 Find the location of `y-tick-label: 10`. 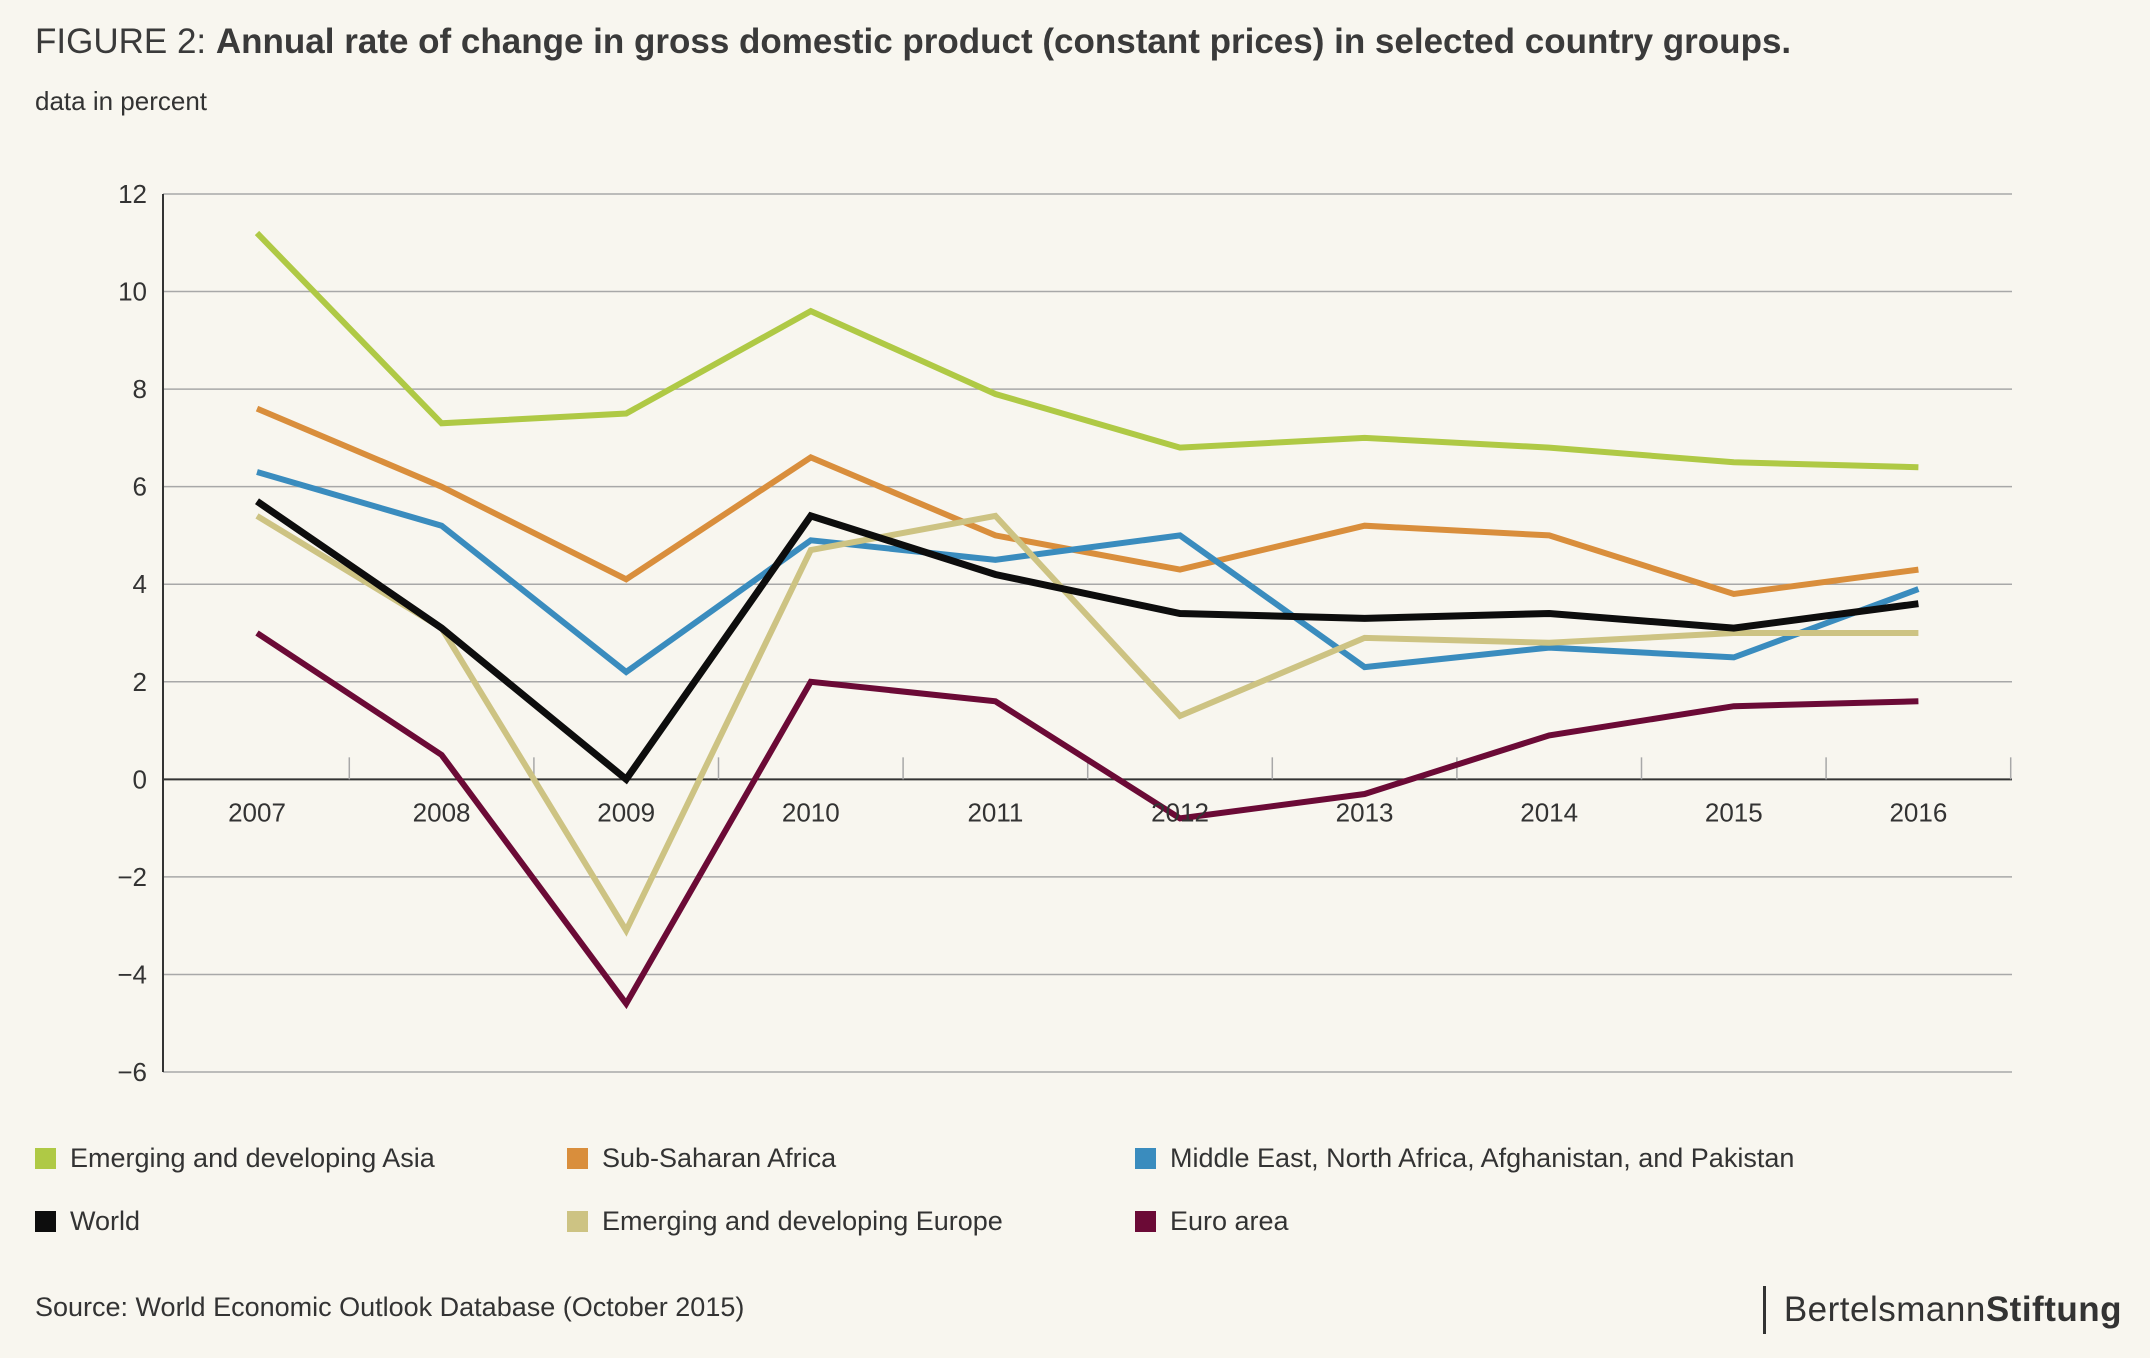

y-tick-label: 10 is located at coordinates (132, 292).